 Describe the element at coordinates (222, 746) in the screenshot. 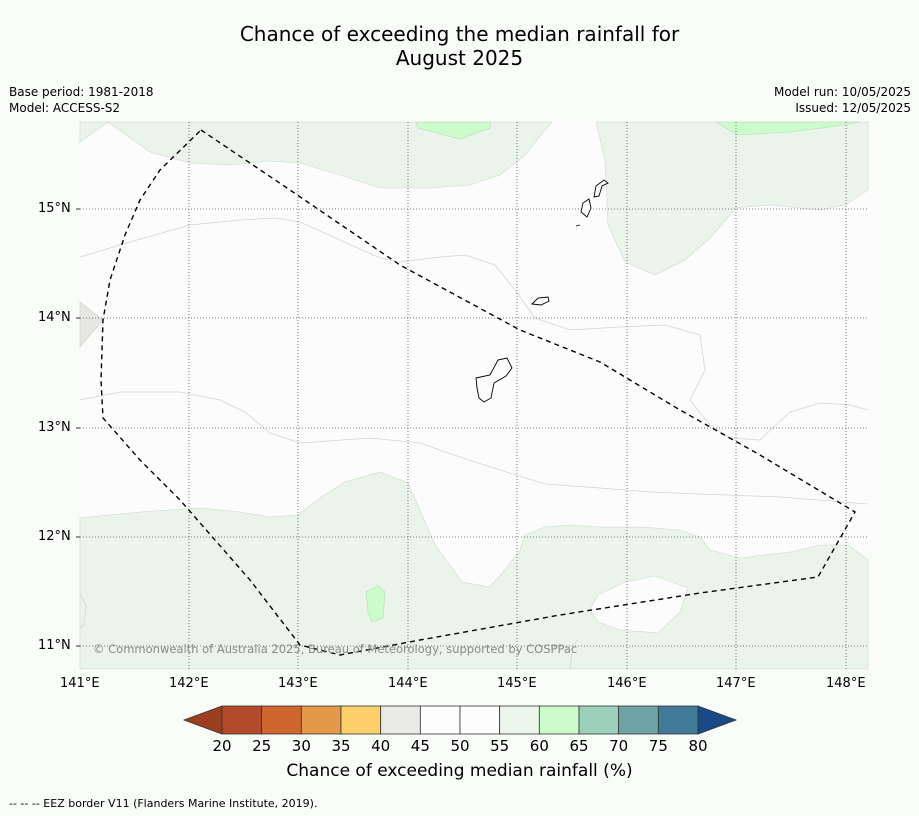

I see `colorbar-tick-label: 20` at that location.